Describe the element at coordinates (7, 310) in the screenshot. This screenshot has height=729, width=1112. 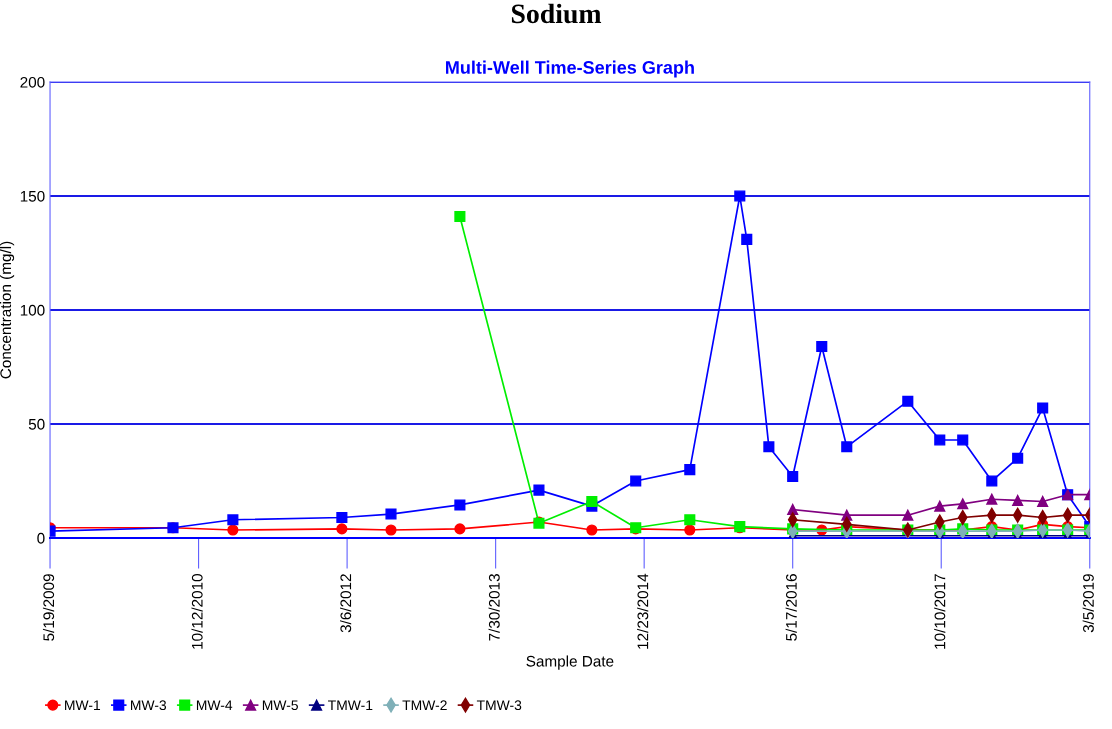
I see `y-axis-title: Concentration (mg/l)` at that location.